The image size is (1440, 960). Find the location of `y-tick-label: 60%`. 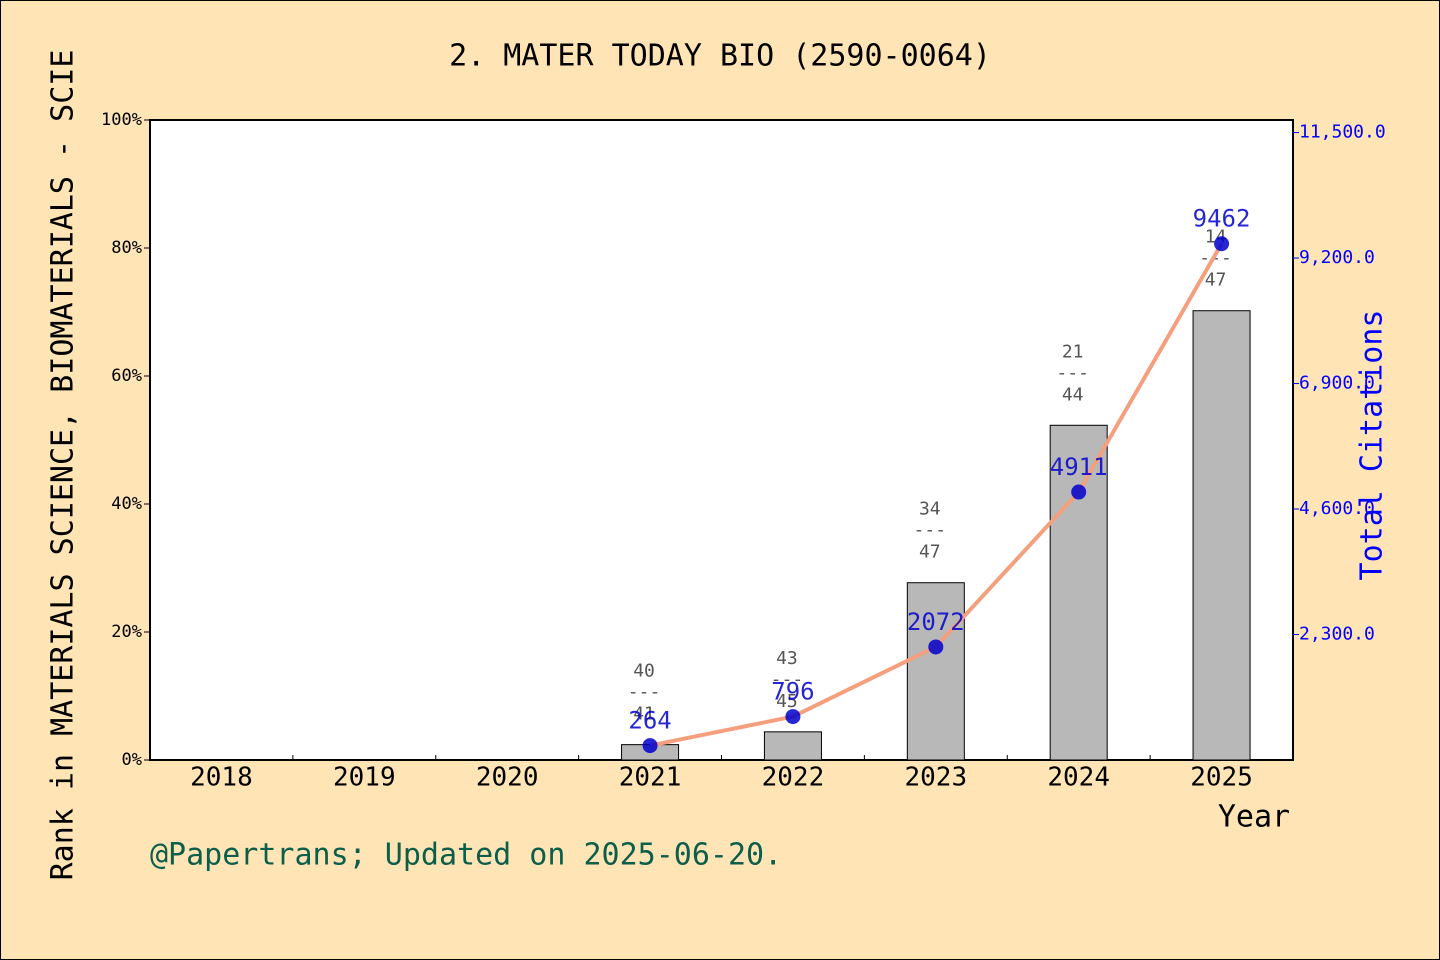

y-tick-label: 60% is located at coordinates (126, 376).